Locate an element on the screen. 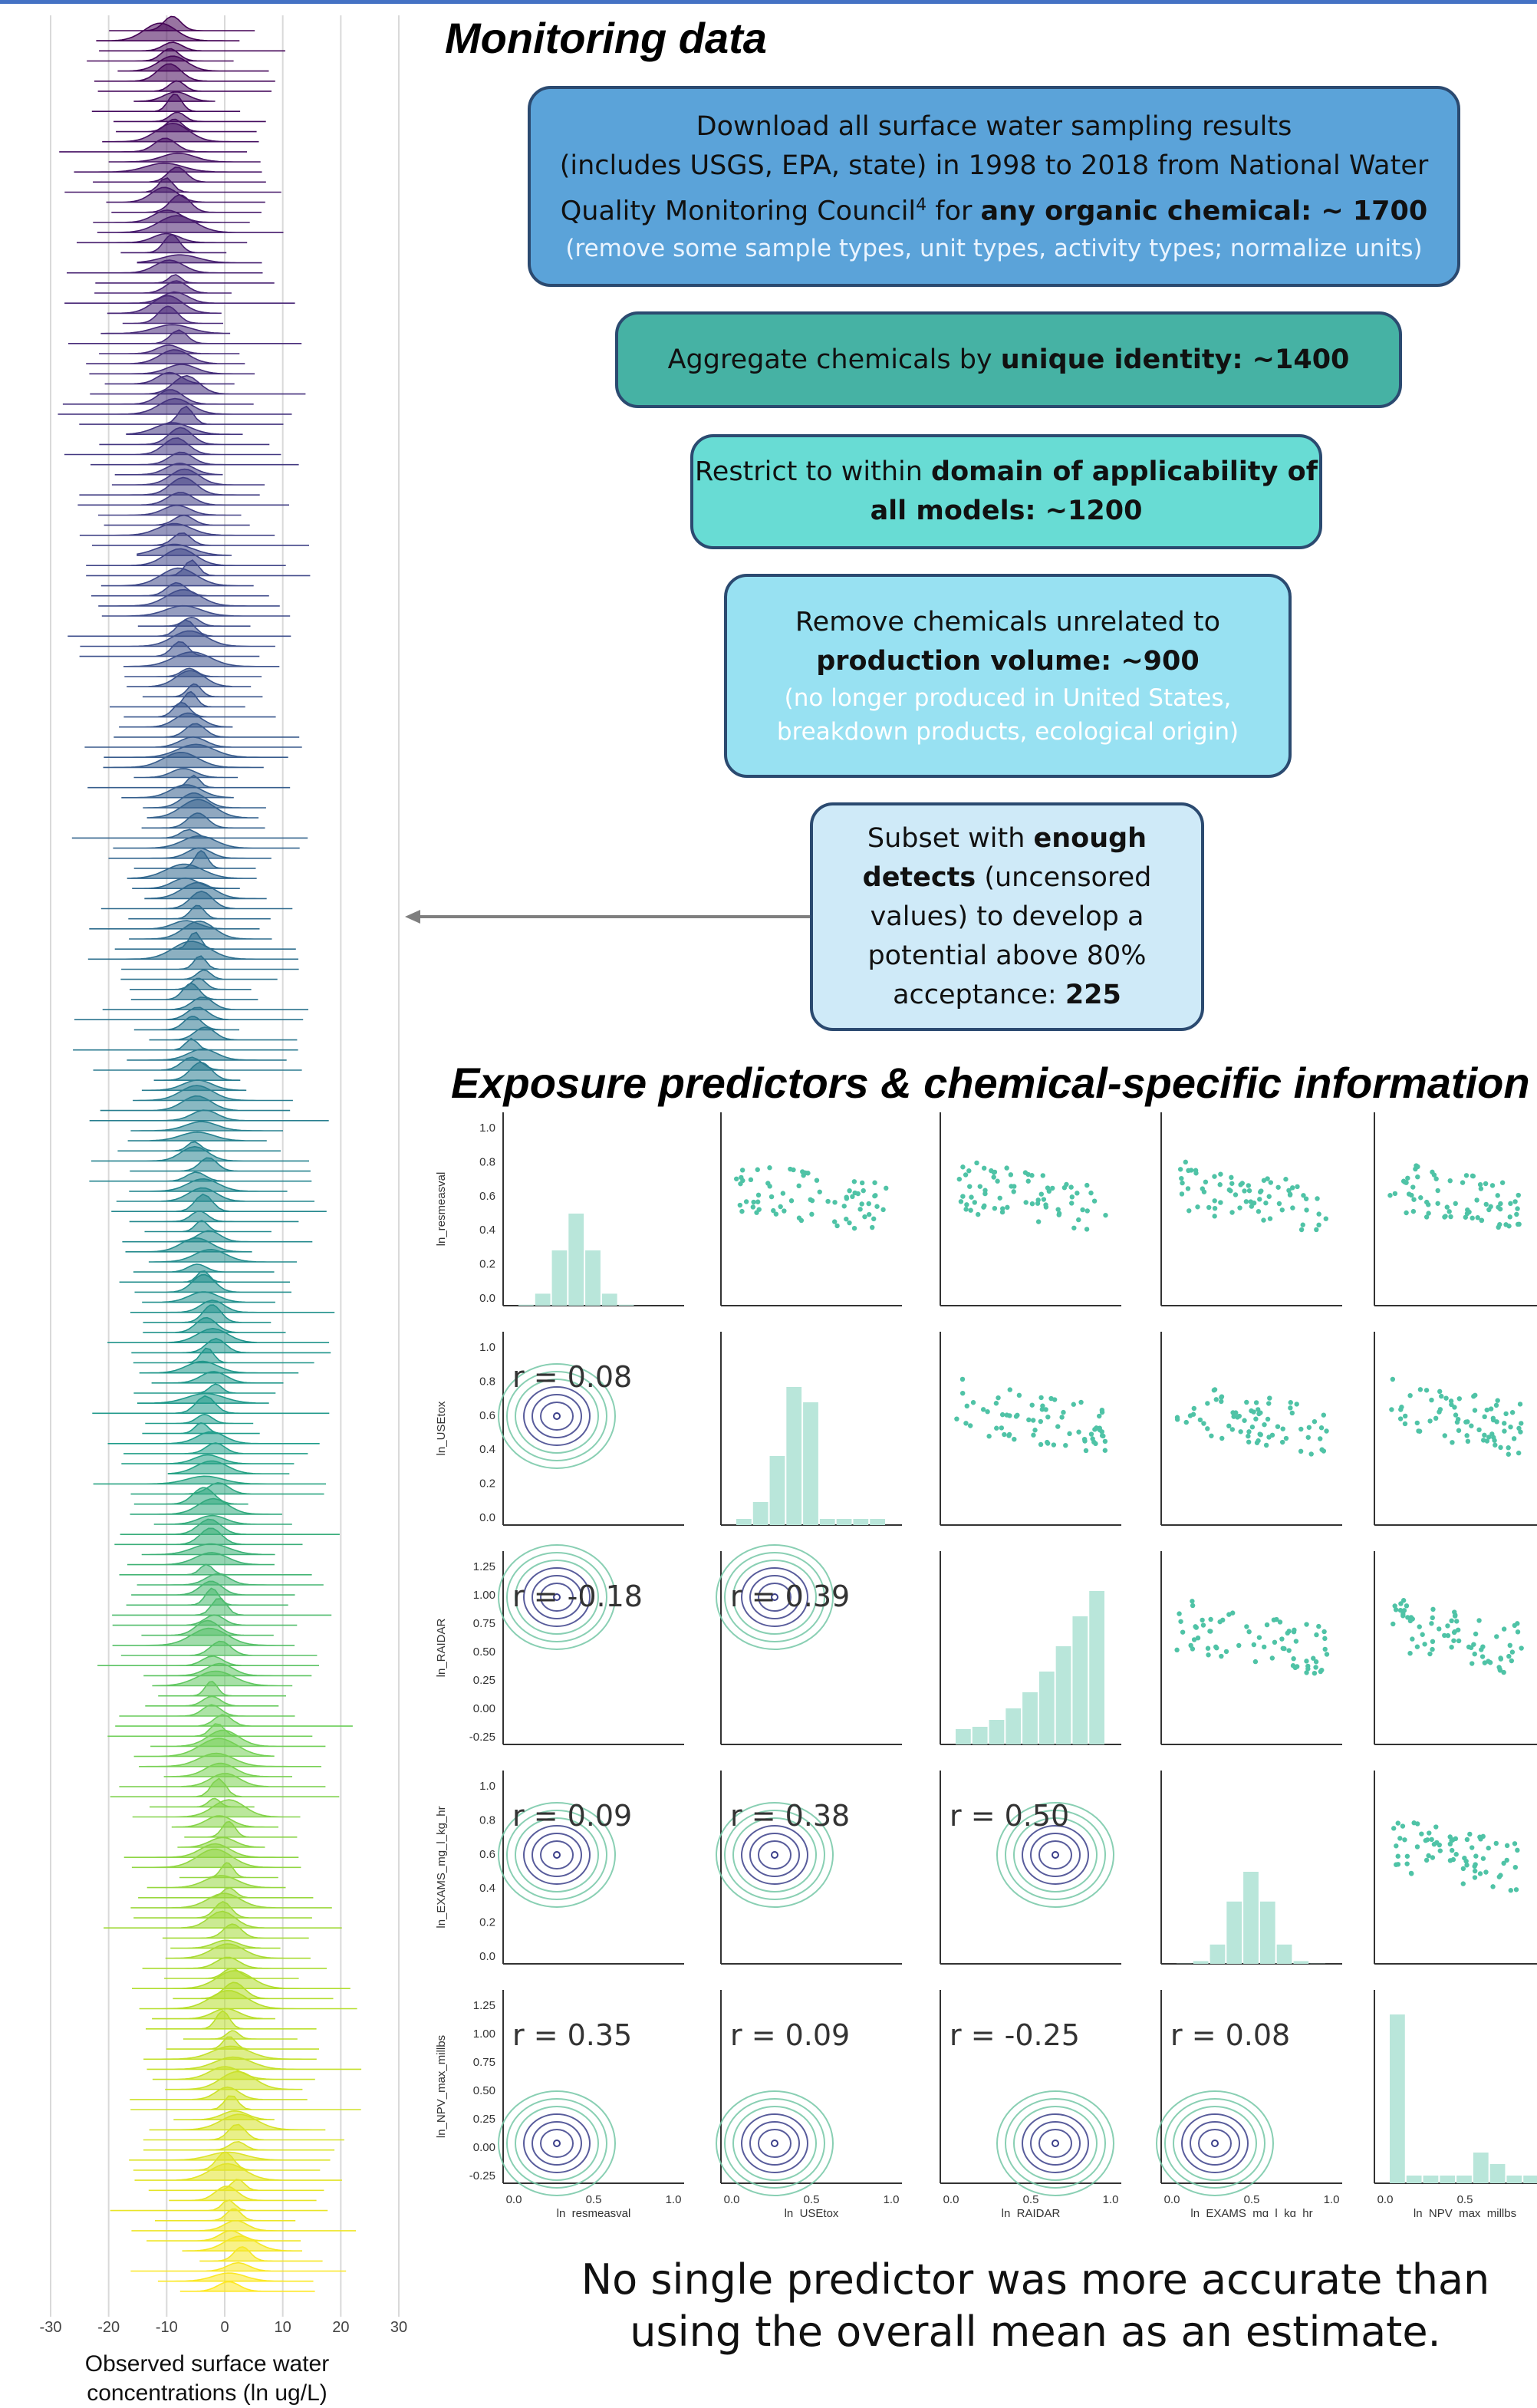 This screenshot has height=2408, width=1537. ridge-x-tick-label: -10 is located at coordinates (167, 2327).